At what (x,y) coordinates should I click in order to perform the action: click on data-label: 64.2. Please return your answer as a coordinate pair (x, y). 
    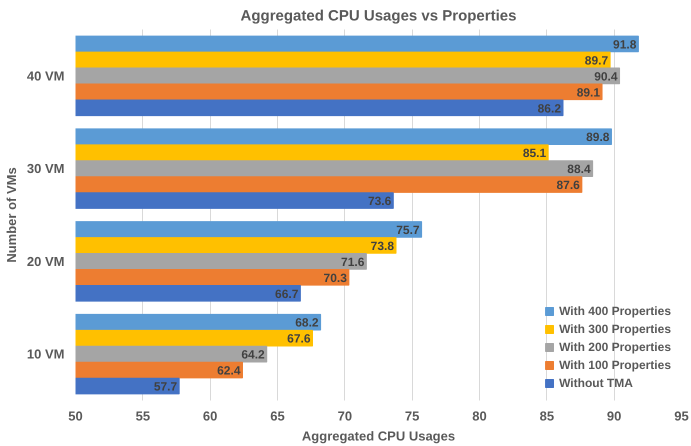
    Looking at the image, I should click on (253, 355).